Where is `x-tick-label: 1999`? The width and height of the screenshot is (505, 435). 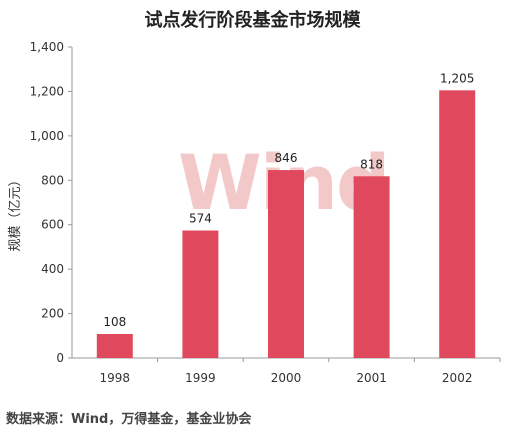 x-tick-label: 1999 is located at coordinates (200, 378).